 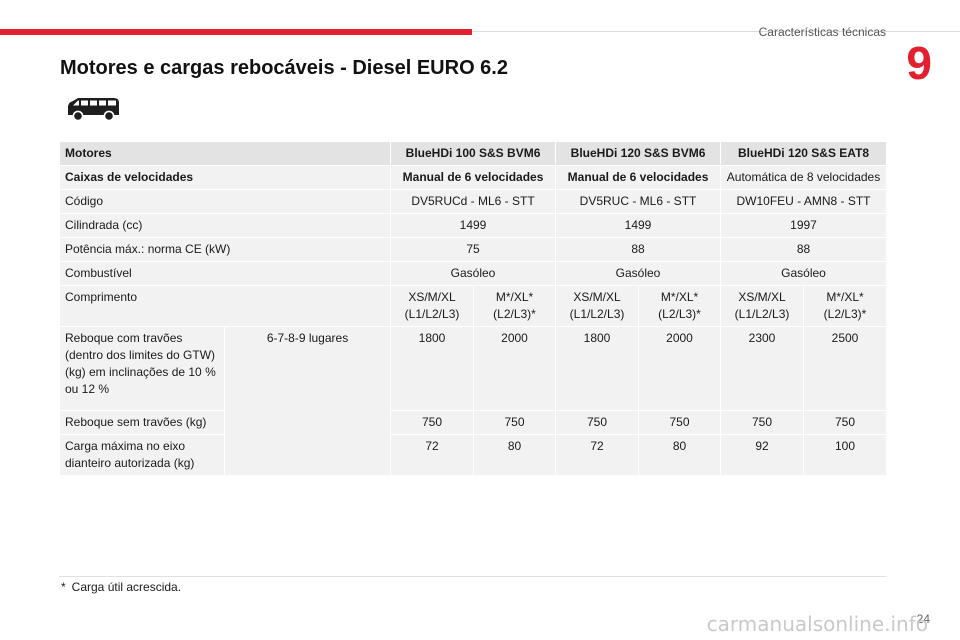 What do you see at coordinates (225, 201) in the screenshot?
I see `row-label: Código` at bounding box center [225, 201].